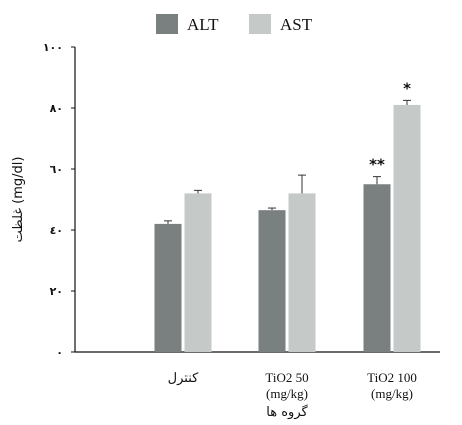 The width and height of the screenshot is (462, 425). I want to click on y-tick-label: ٦٠, so click(56, 169).